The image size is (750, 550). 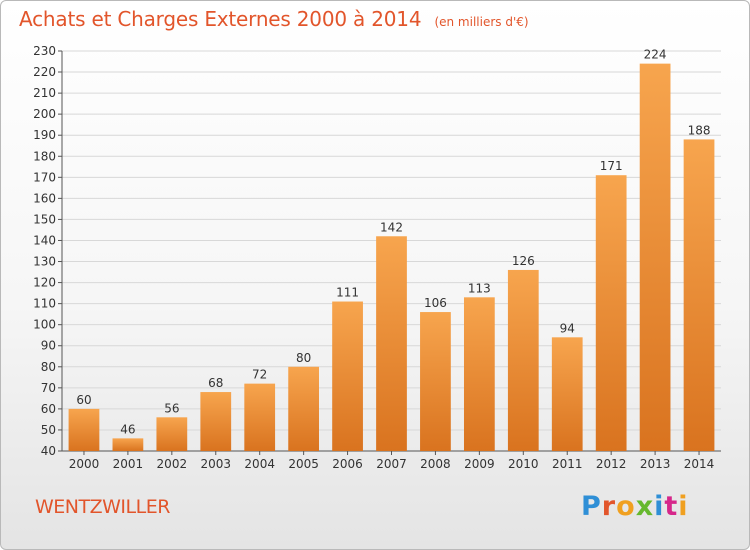 What do you see at coordinates (83, 400) in the screenshot?
I see `data-label-2000: 60` at bounding box center [83, 400].